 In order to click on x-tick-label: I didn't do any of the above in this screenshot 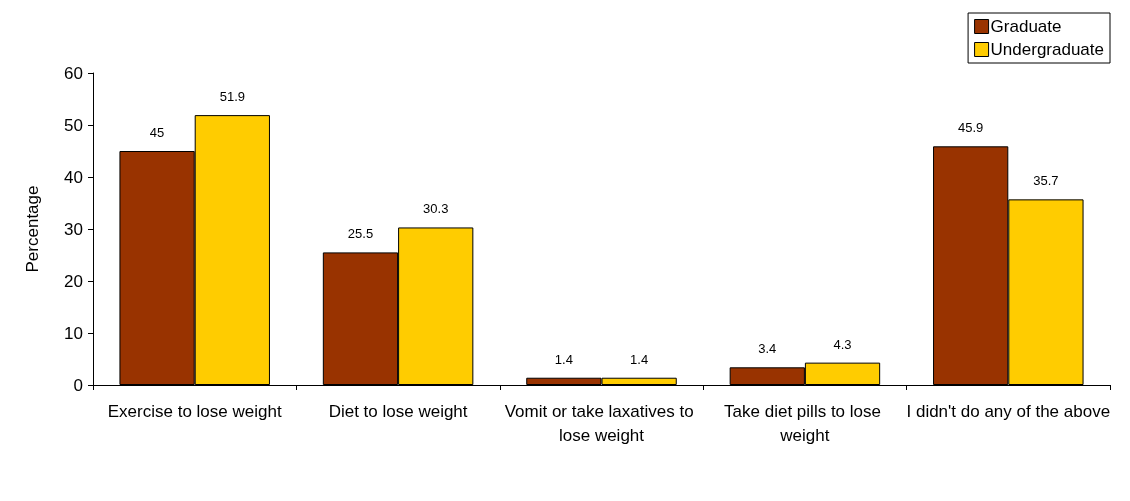, I will do `click(1008, 411)`.